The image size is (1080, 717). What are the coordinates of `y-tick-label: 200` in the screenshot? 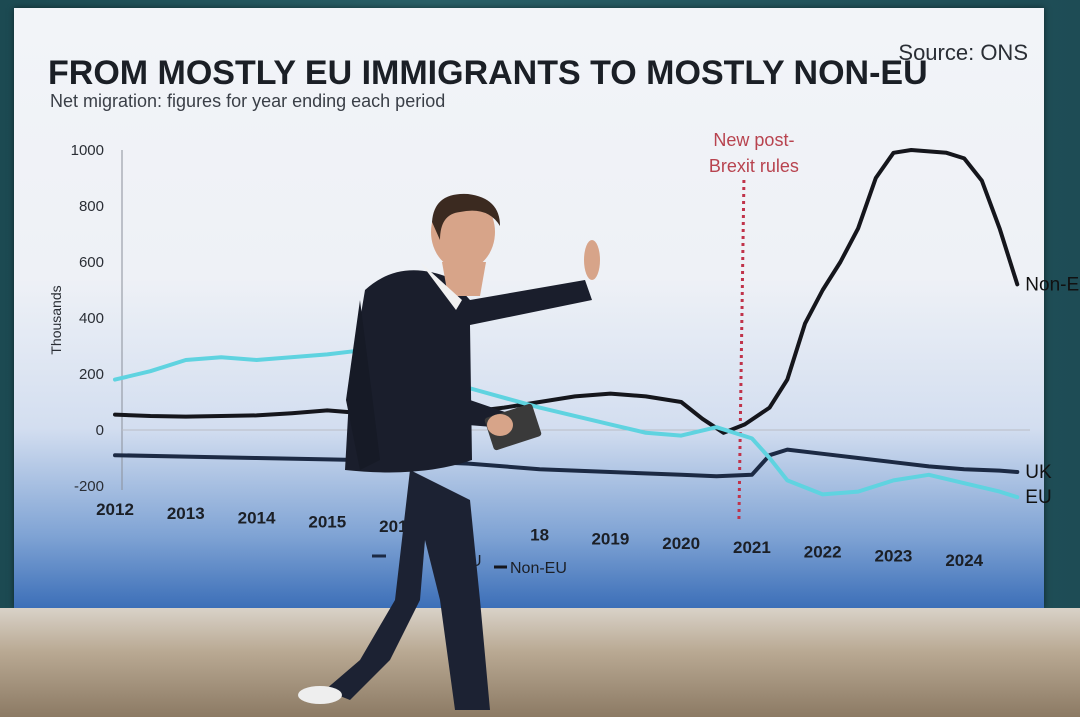 It's located at (91, 374).